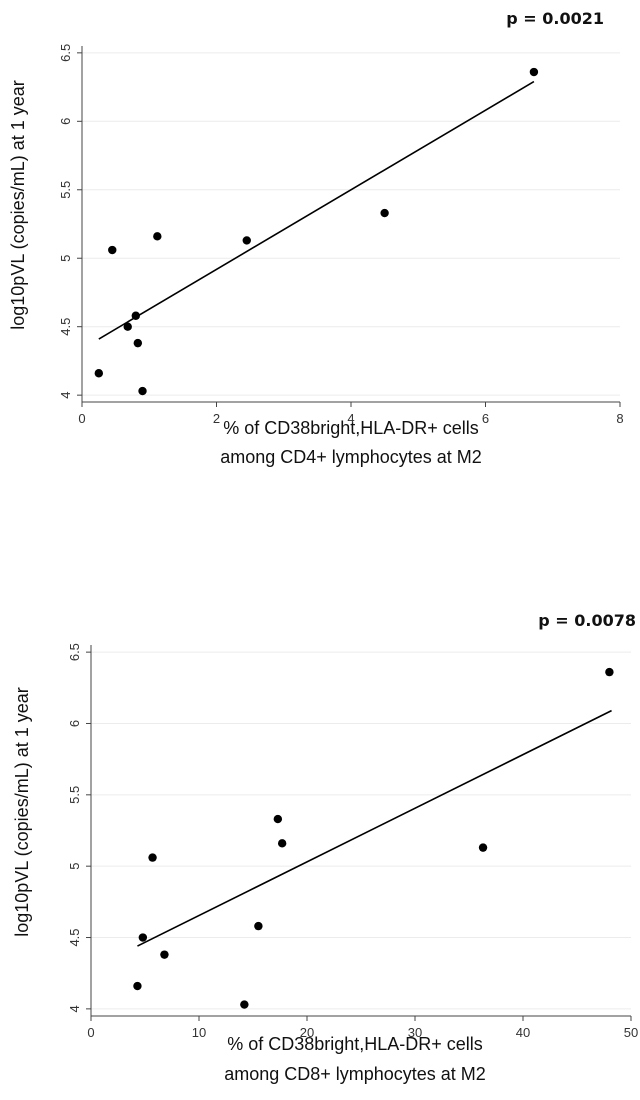 The height and width of the screenshot is (1100, 640). What do you see at coordinates (485, 418) in the screenshot?
I see `x-tick-label: 6` at bounding box center [485, 418].